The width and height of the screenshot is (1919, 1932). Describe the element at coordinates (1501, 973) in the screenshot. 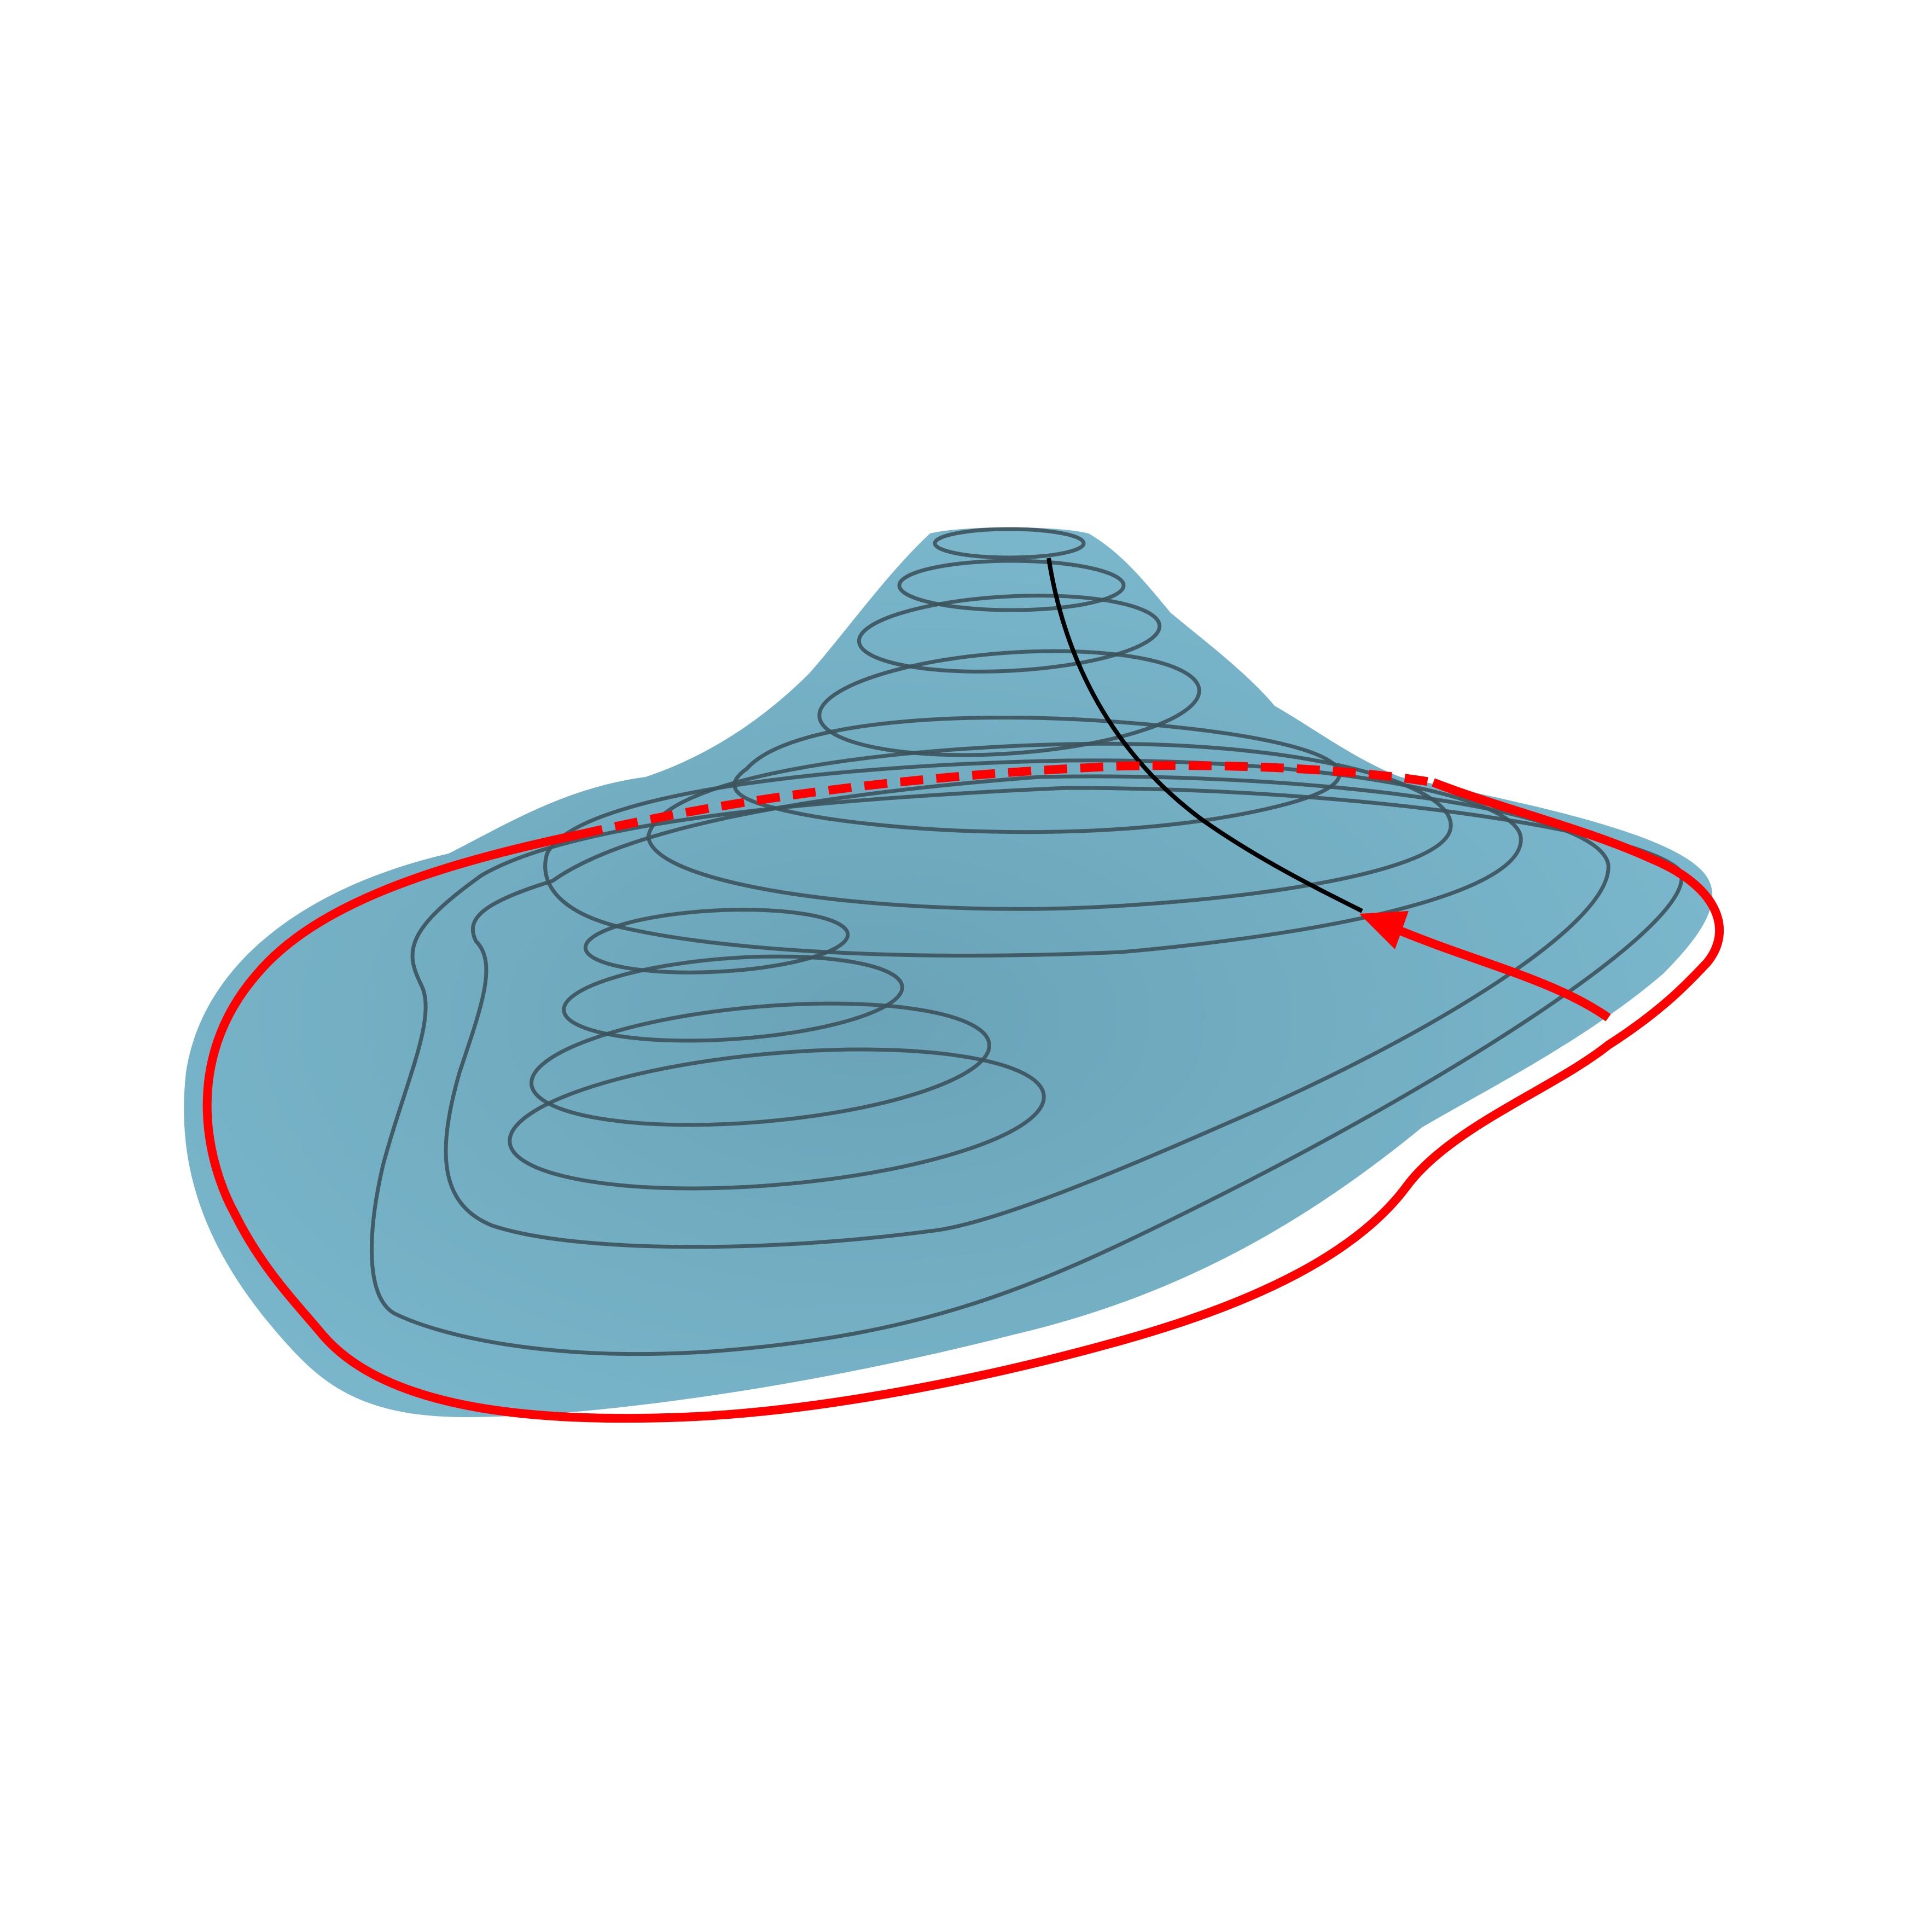

I see `red-arrow-shaft` at that location.